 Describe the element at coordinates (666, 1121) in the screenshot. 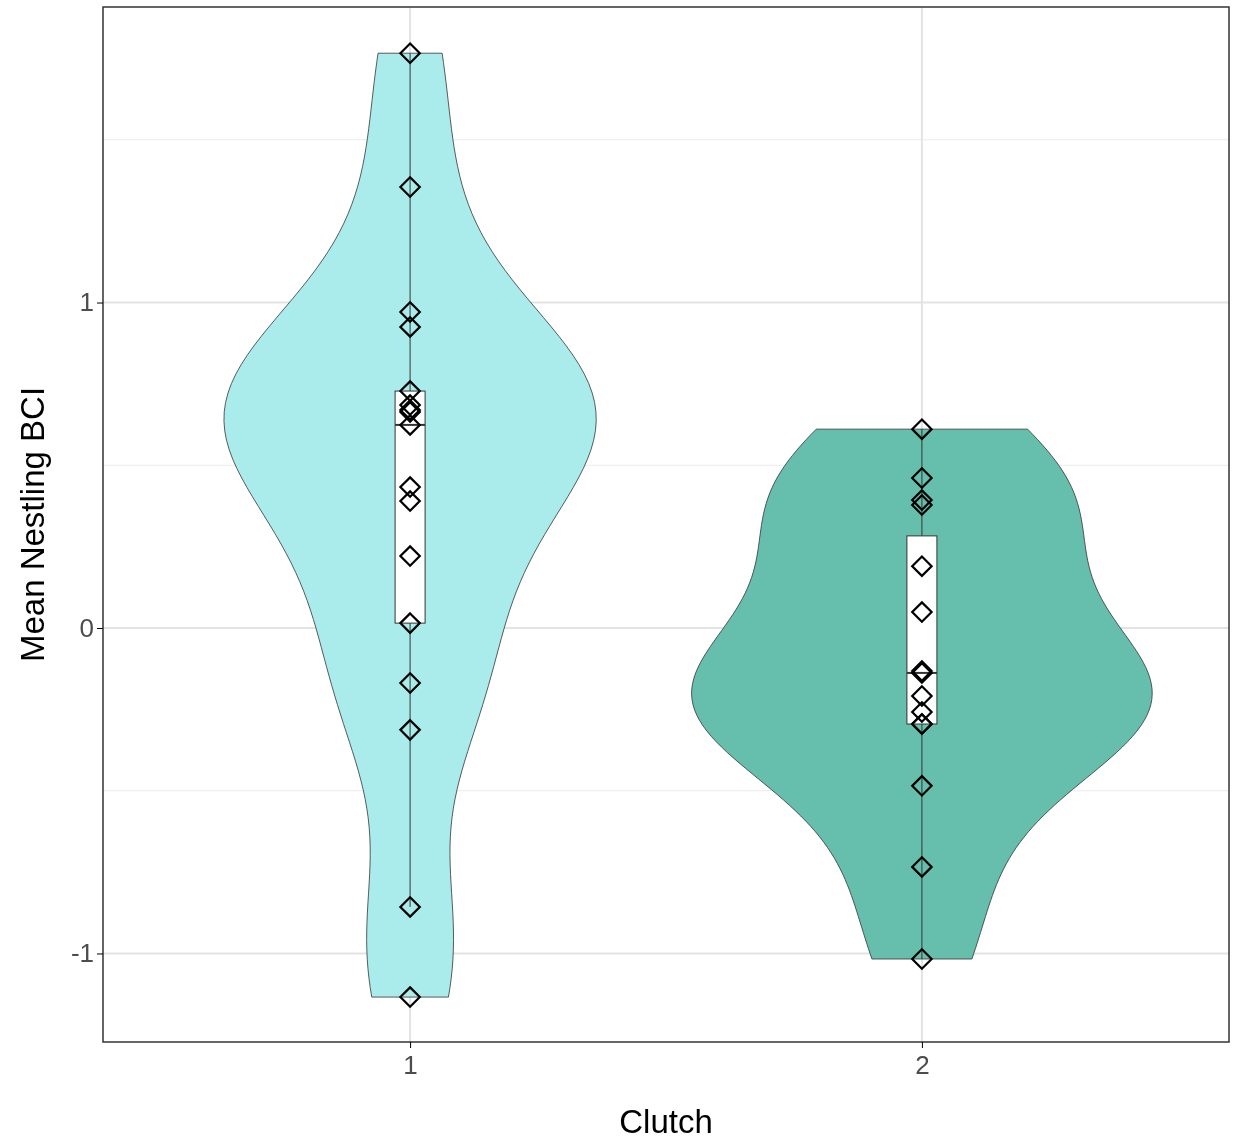

I see `x-axis-title: Clutch` at that location.